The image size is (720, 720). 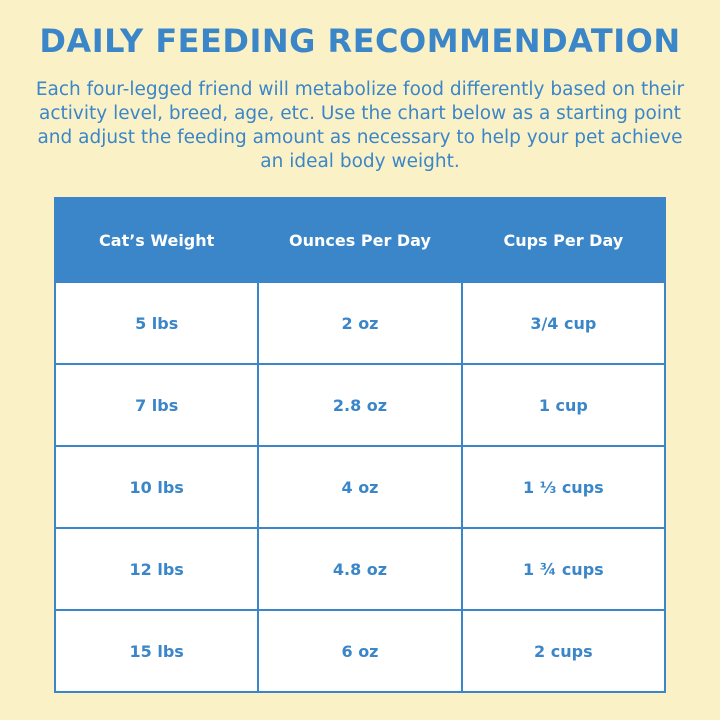 I want to click on table-row: 15 lbs 6 oz 2 cups, so click(x=360, y=651).